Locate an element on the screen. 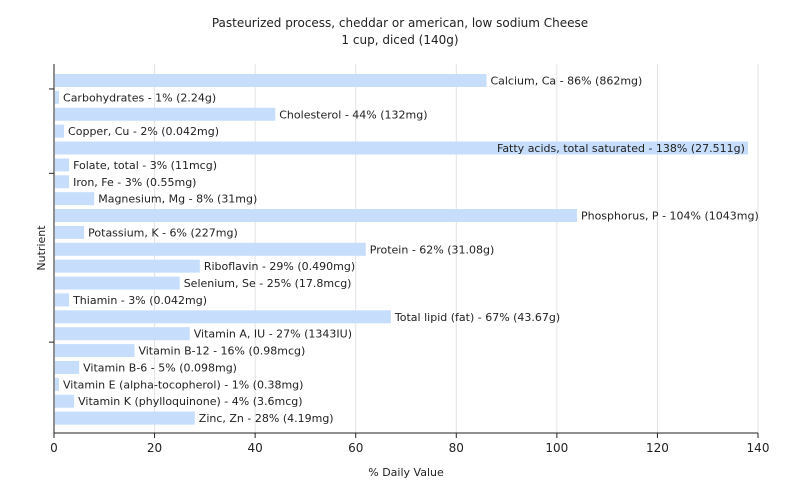 The image size is (800, 504). bar-label: Vitamin B-6 - 5% (0.098mg) is located at coordinates (160, 367).